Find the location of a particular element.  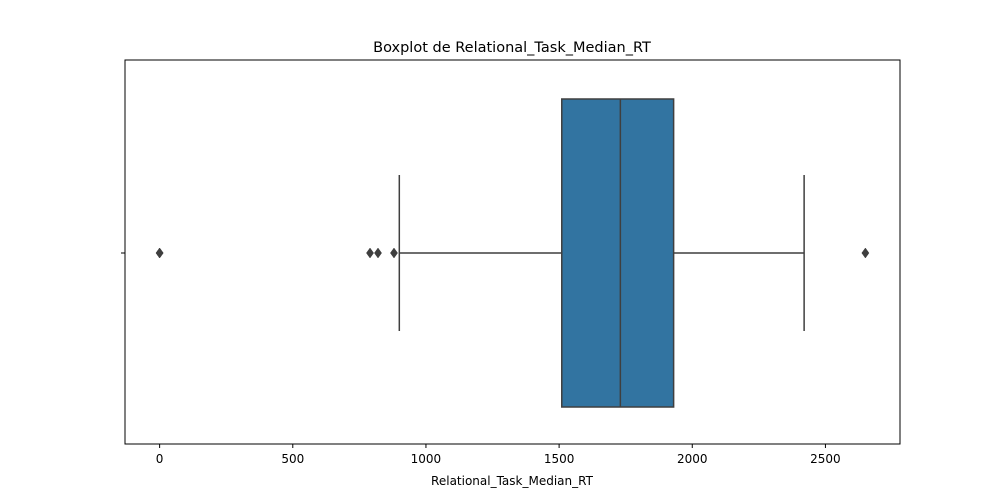

x-tick-label: 1500 is located at coordinates (559, 459).